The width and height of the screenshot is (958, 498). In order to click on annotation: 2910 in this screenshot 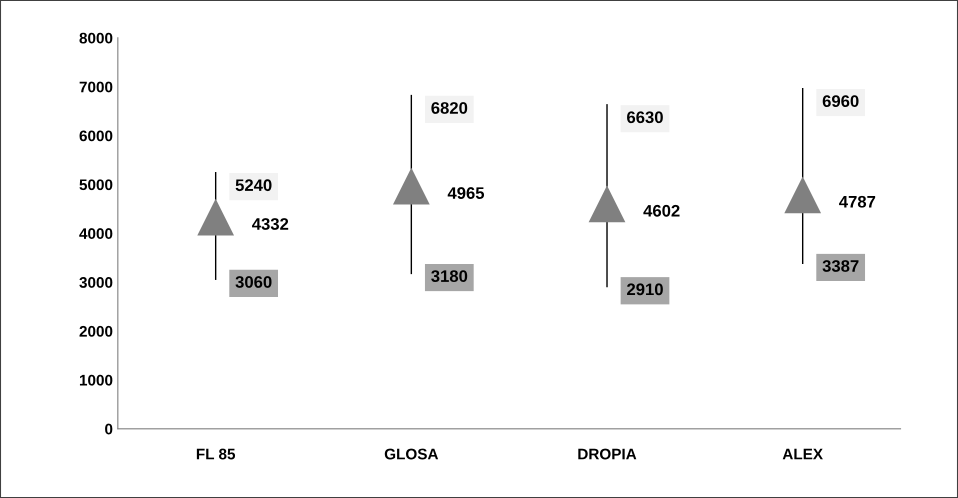, I will do `click(645, 289)`.